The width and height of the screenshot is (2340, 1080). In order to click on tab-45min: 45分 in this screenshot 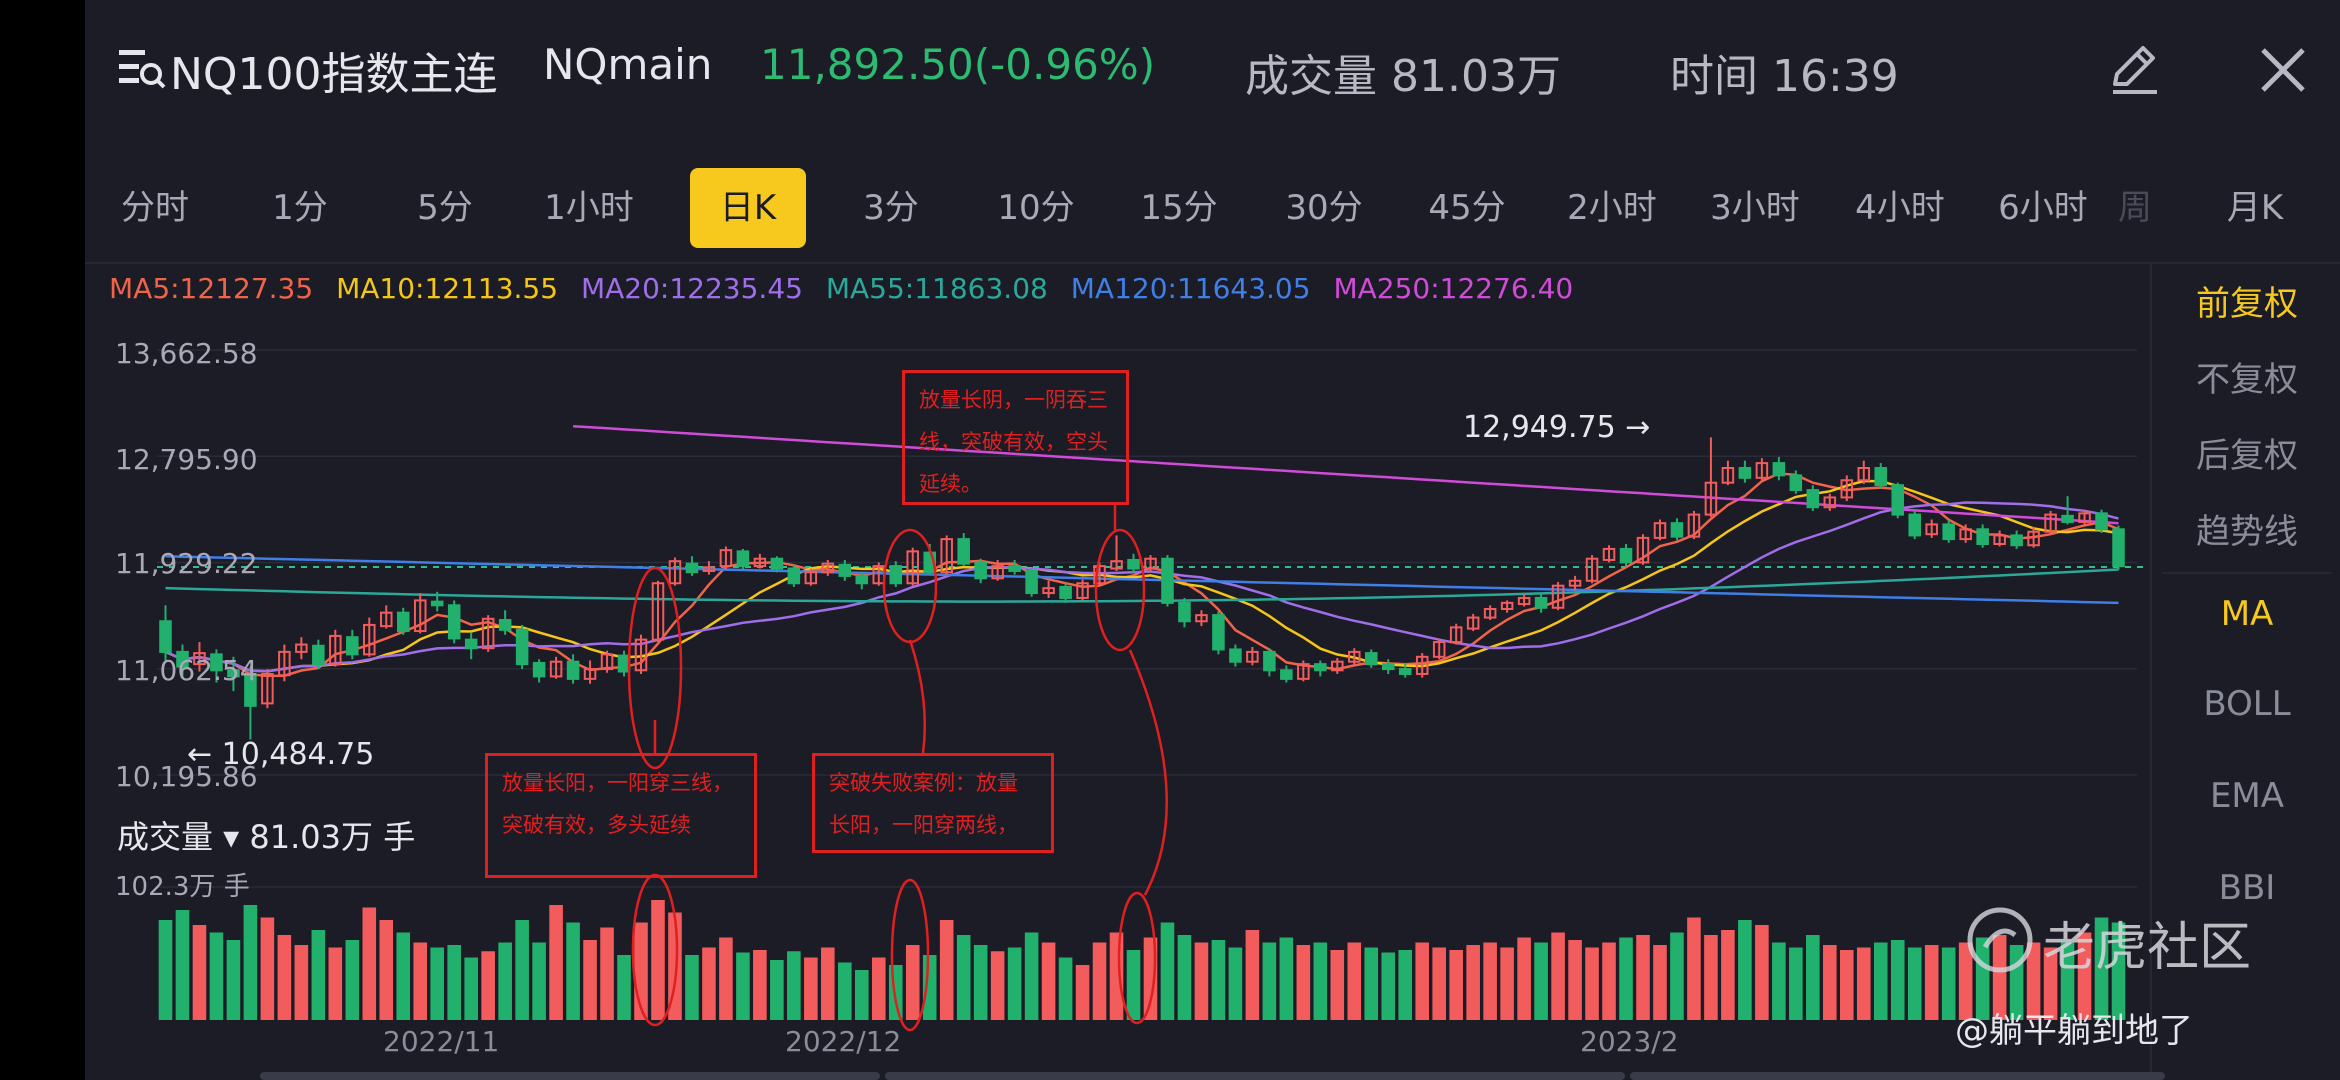, I will do `click(1467, 208)`.